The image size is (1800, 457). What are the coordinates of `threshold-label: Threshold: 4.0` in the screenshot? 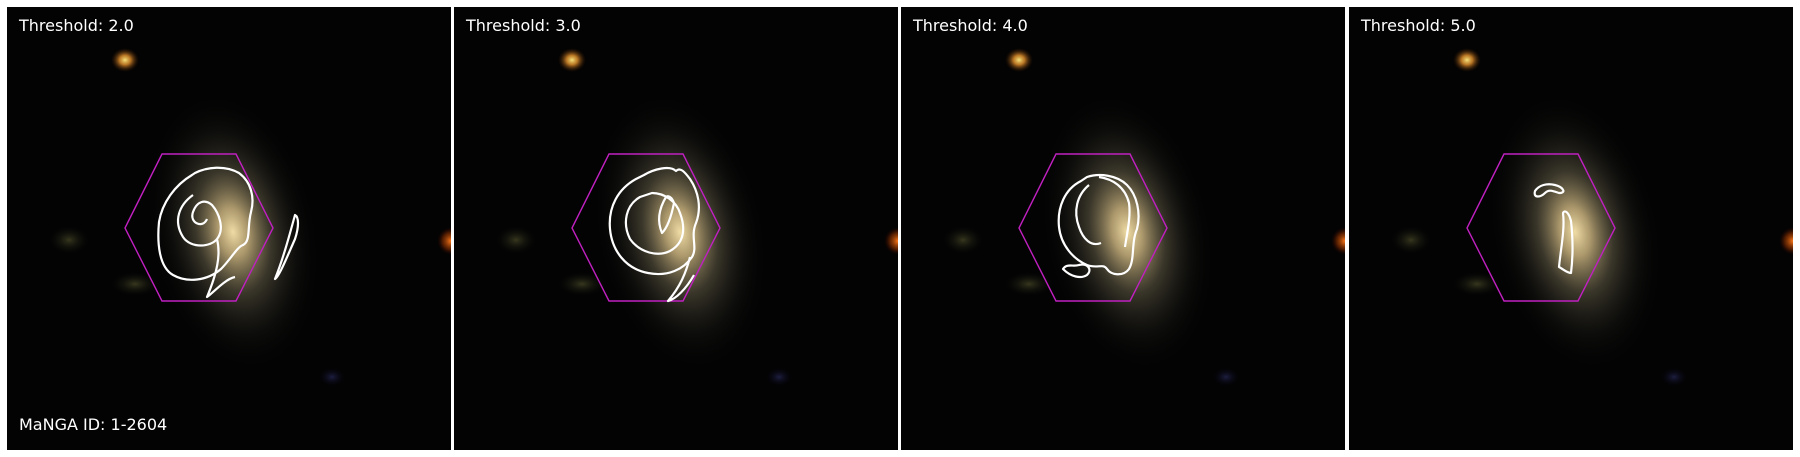 It's located at (970, 25).